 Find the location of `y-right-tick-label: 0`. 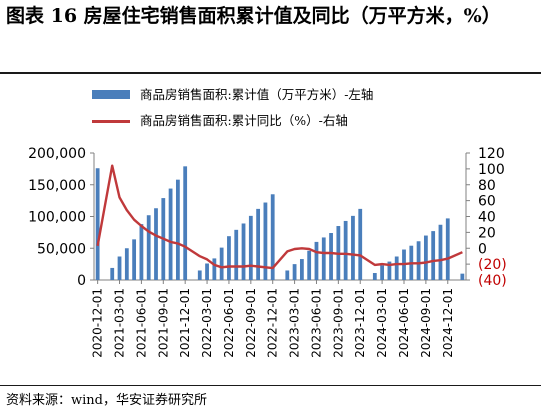

y-right-tick-label: 0 is located at coordinates (482, 249).